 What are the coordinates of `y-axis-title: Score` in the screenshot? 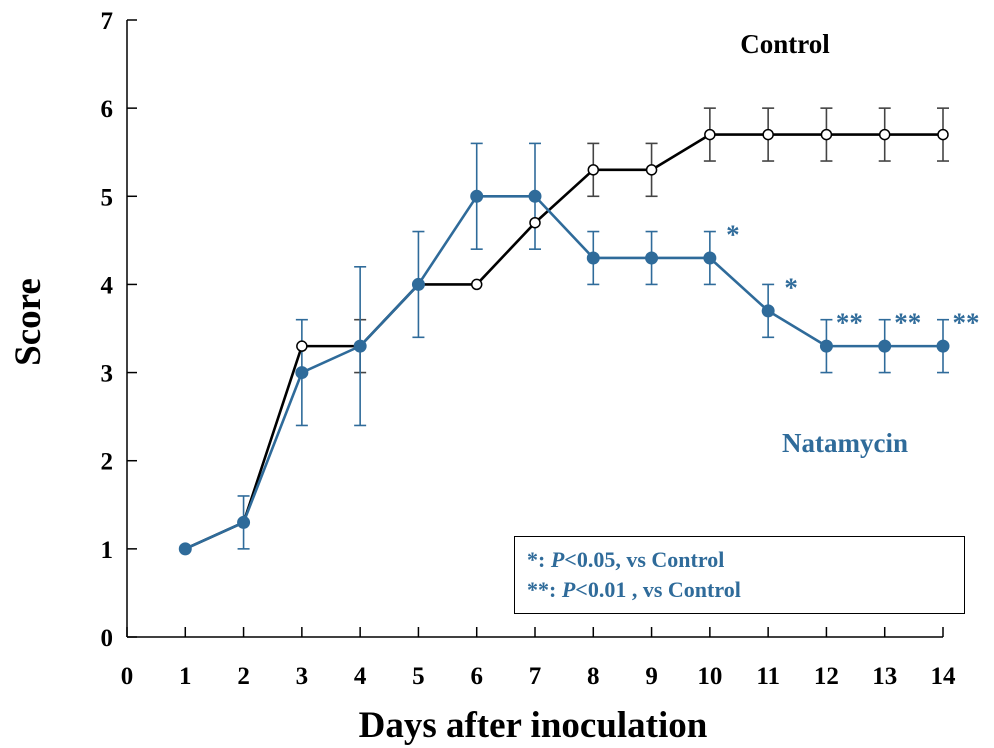 It's located at (28, 322).